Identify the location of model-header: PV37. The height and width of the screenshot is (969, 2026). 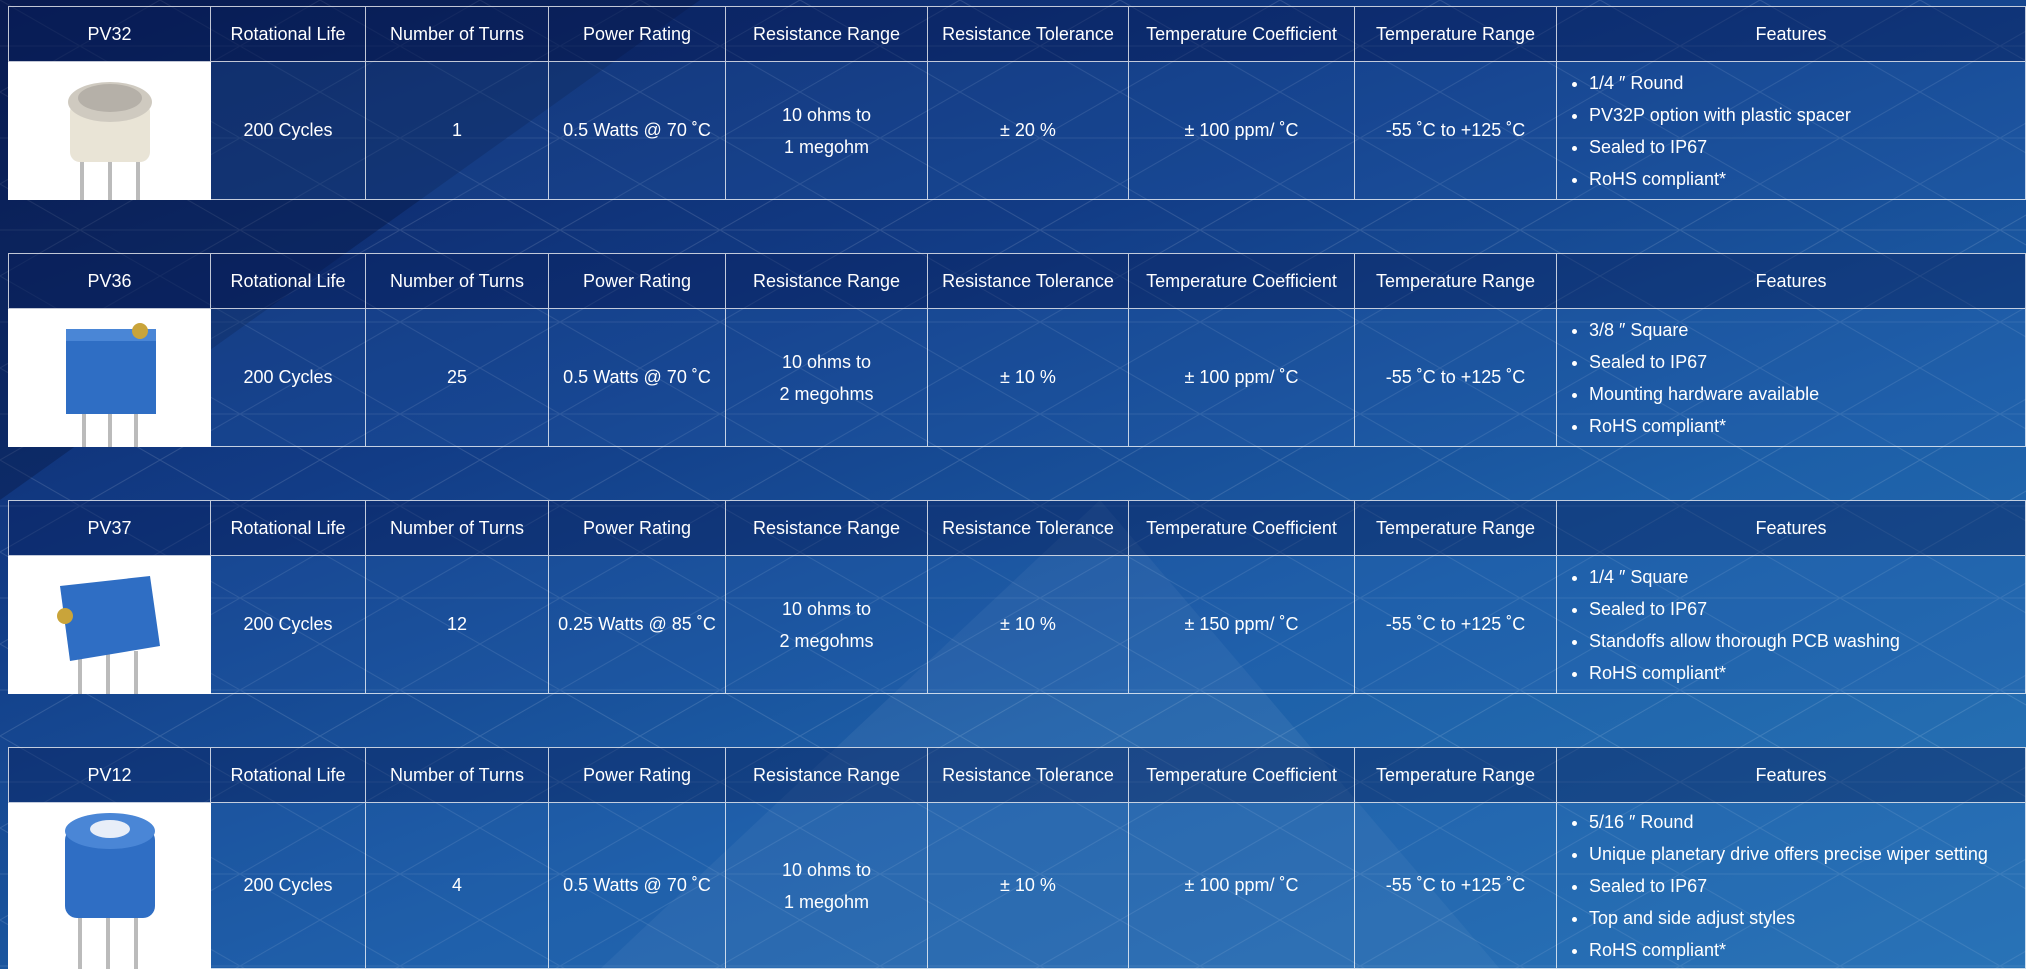
(109, 528).